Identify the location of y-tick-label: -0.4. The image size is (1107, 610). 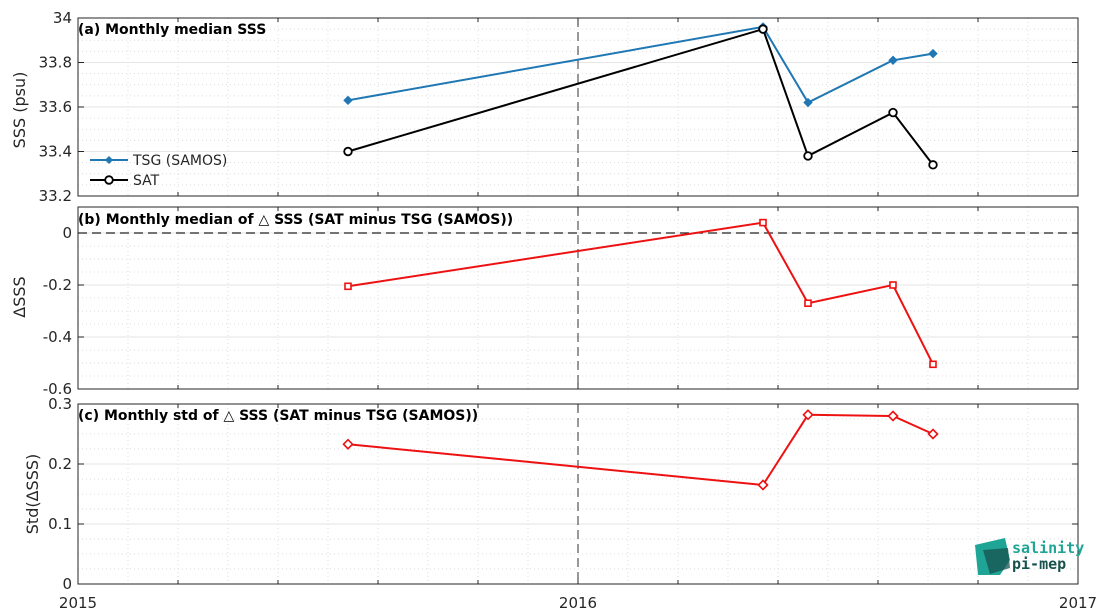
(57, 337).